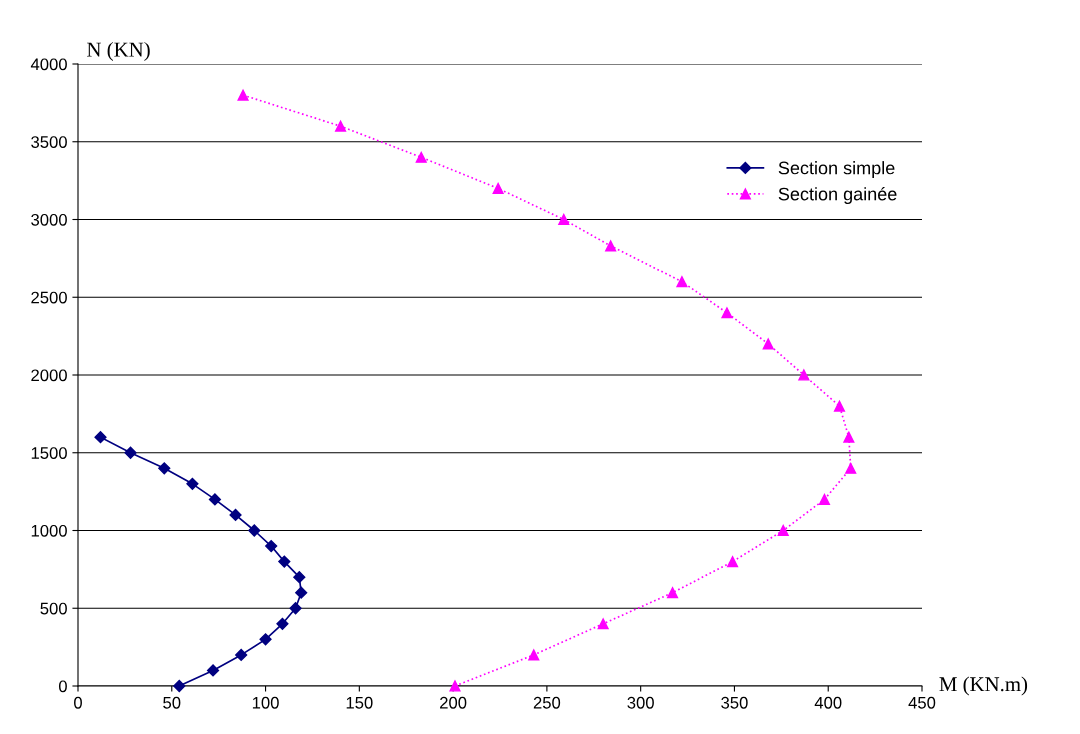 This screenshot has width=1080, height=734. Describe the element at coordinates (453, 702) in the screenshot. I see `x-tick-label: 200` at that location.